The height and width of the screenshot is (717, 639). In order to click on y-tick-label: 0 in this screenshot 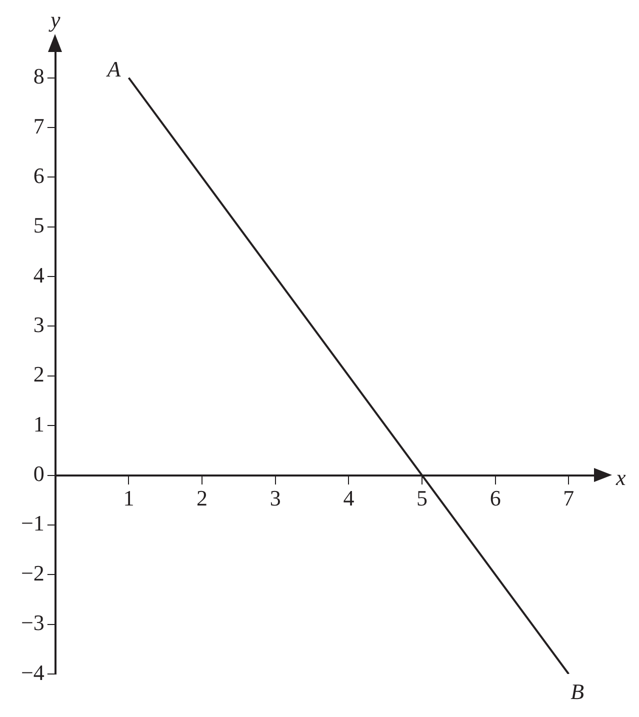, I will do `click(38, 473)`.